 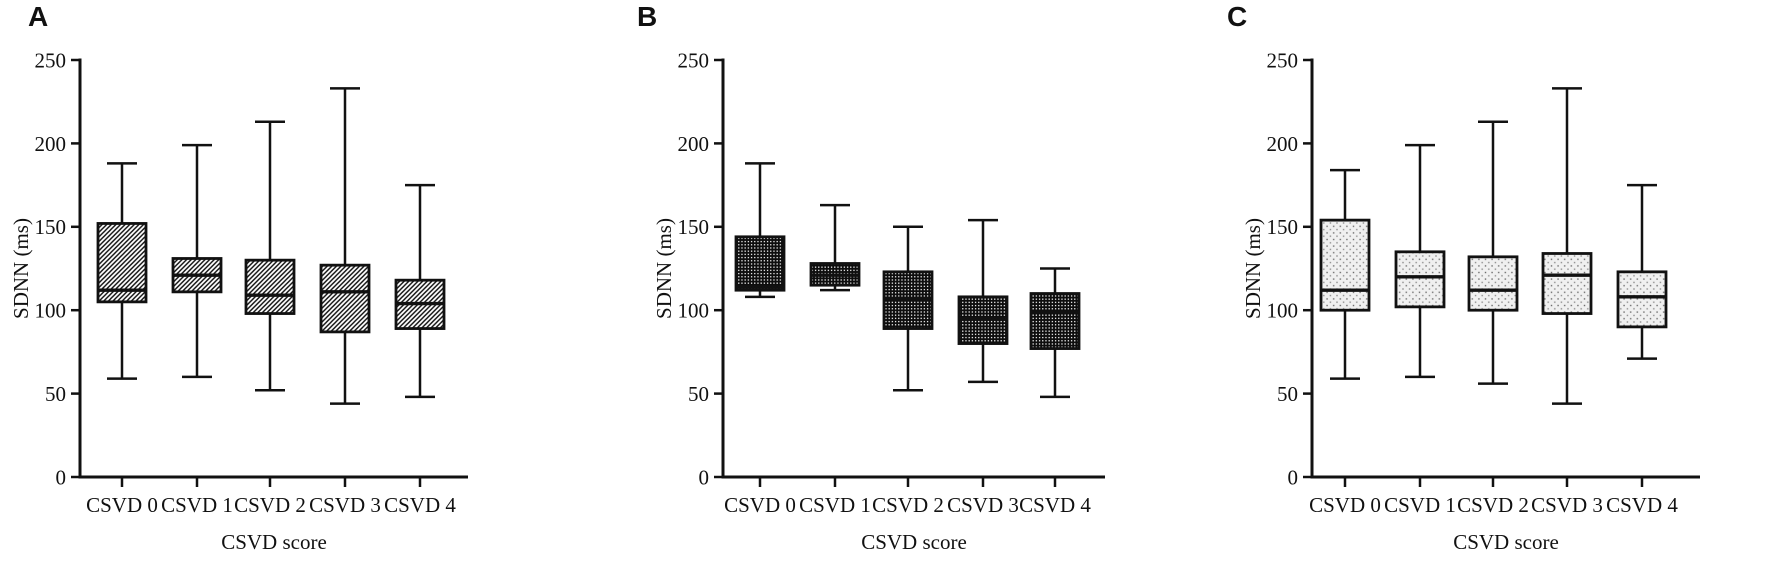 I want to click on panel-b-letter: B, so click(x=647, y=16).